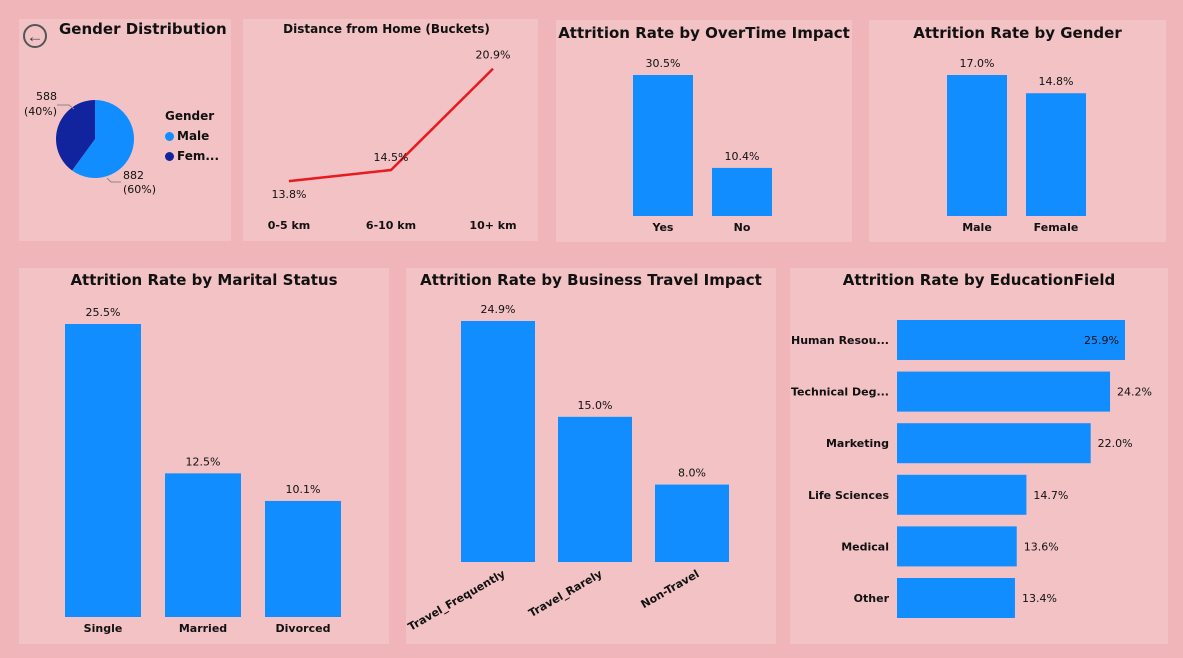 The height and width of the screenshot is (658, 1183). I want to click on arrow-left-circle-icon: ←, so click(35, 36).